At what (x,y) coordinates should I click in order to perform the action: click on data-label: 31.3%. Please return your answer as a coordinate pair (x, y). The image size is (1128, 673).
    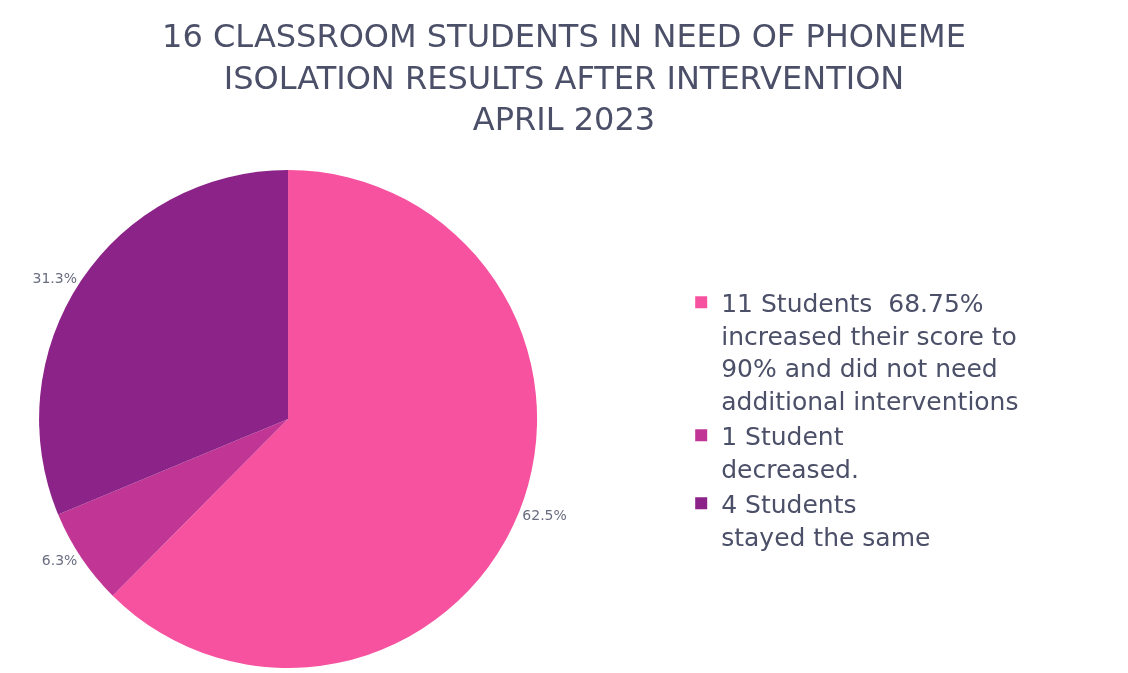
    Looking at the image, I should click on (54, 278).